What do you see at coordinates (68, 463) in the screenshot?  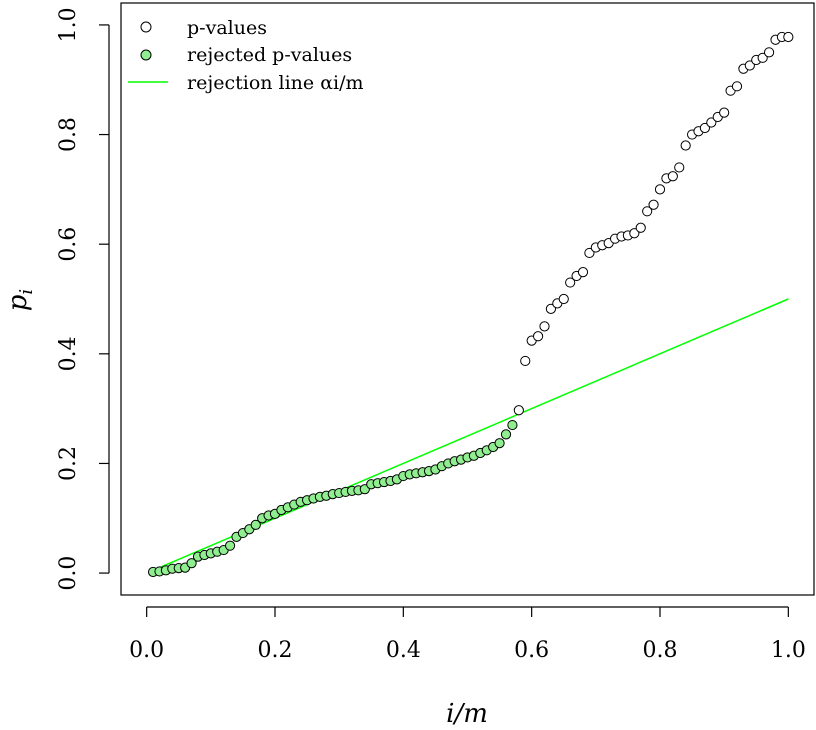 I see `y-tick-label: 0.2` at bounding box center [68, 463].